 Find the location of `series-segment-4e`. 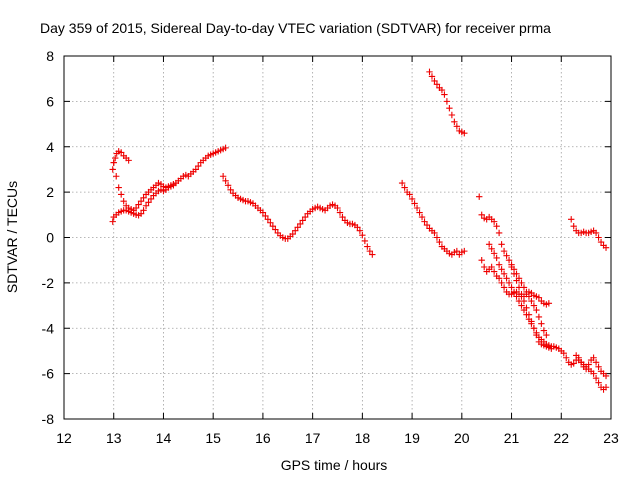

series-segment-4e is located at coordinates (589, 233).